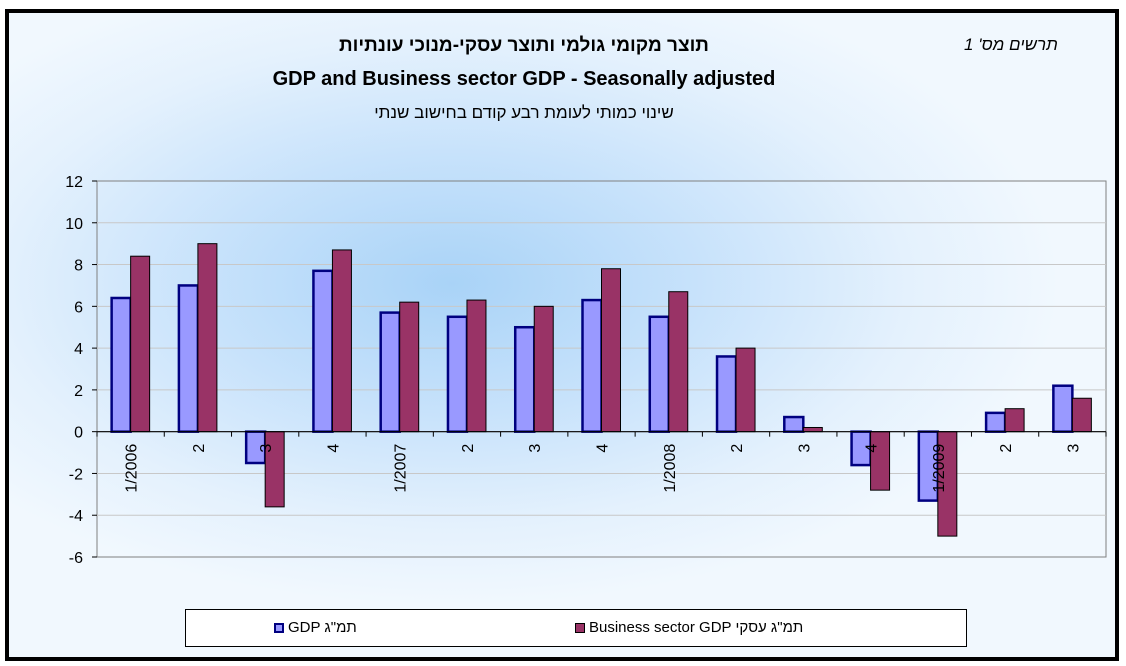 Image resolution: width=1126 pixels, height=666 pixels. I want to click on y-tick-label: -4, so click(76, 516).